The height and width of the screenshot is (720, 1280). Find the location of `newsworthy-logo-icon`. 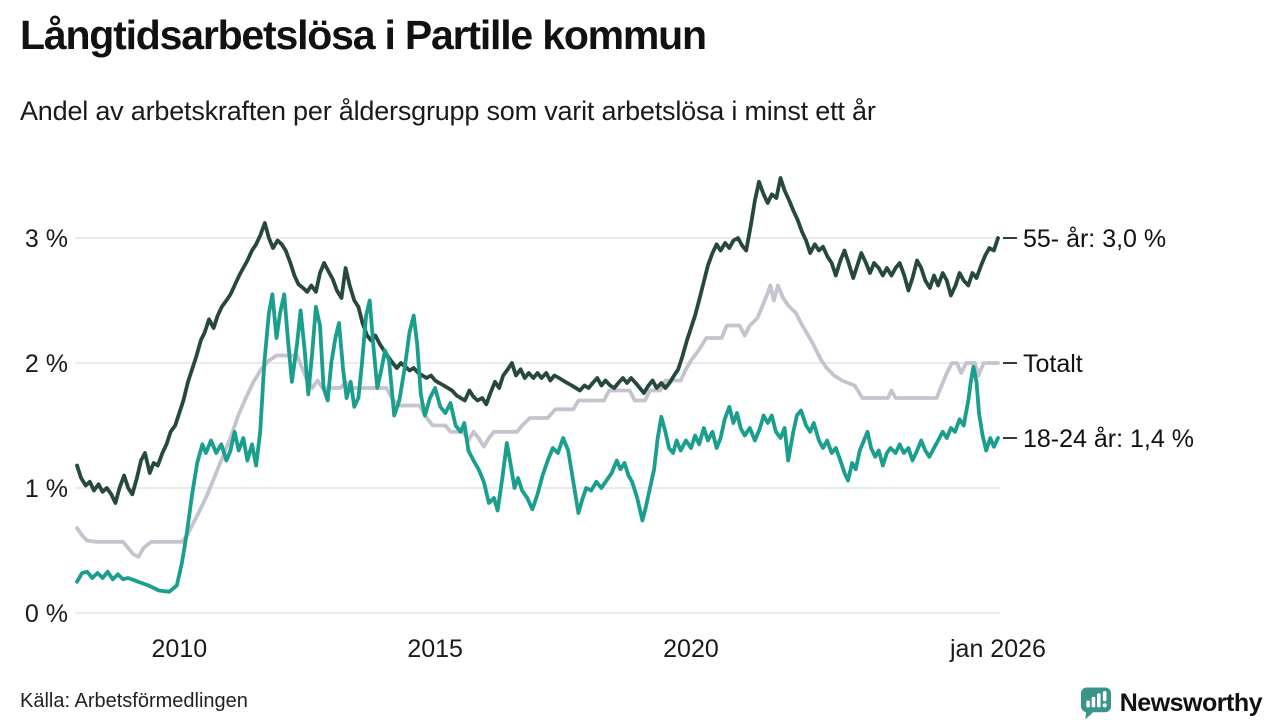

newsworthy-logo-icon is located at coordinates (1095, 703).